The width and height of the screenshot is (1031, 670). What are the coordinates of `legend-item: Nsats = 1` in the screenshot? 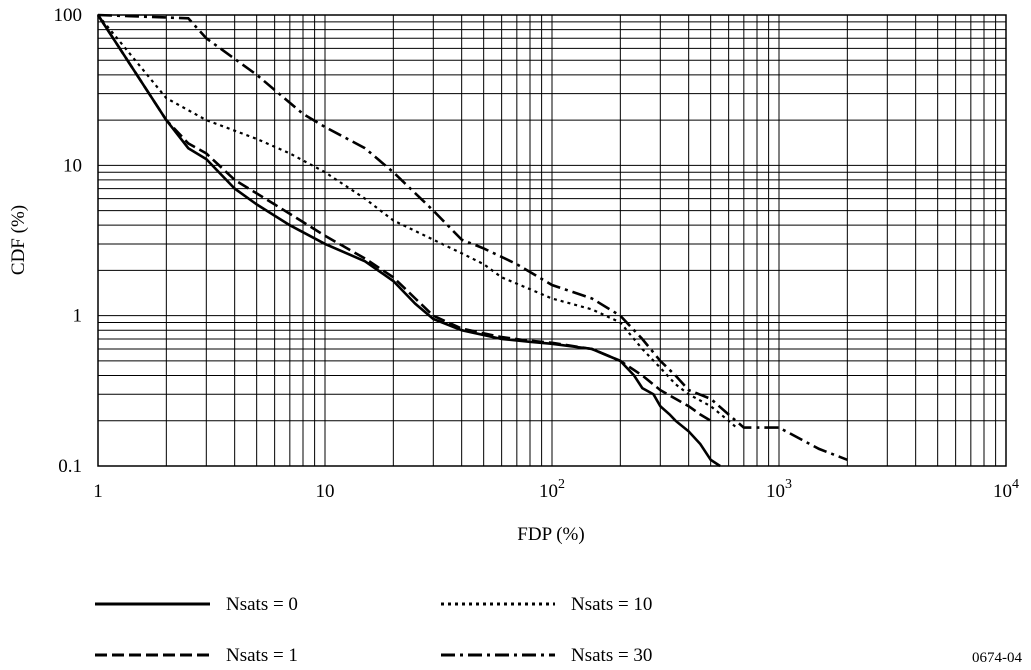 It's located at (196, 655).